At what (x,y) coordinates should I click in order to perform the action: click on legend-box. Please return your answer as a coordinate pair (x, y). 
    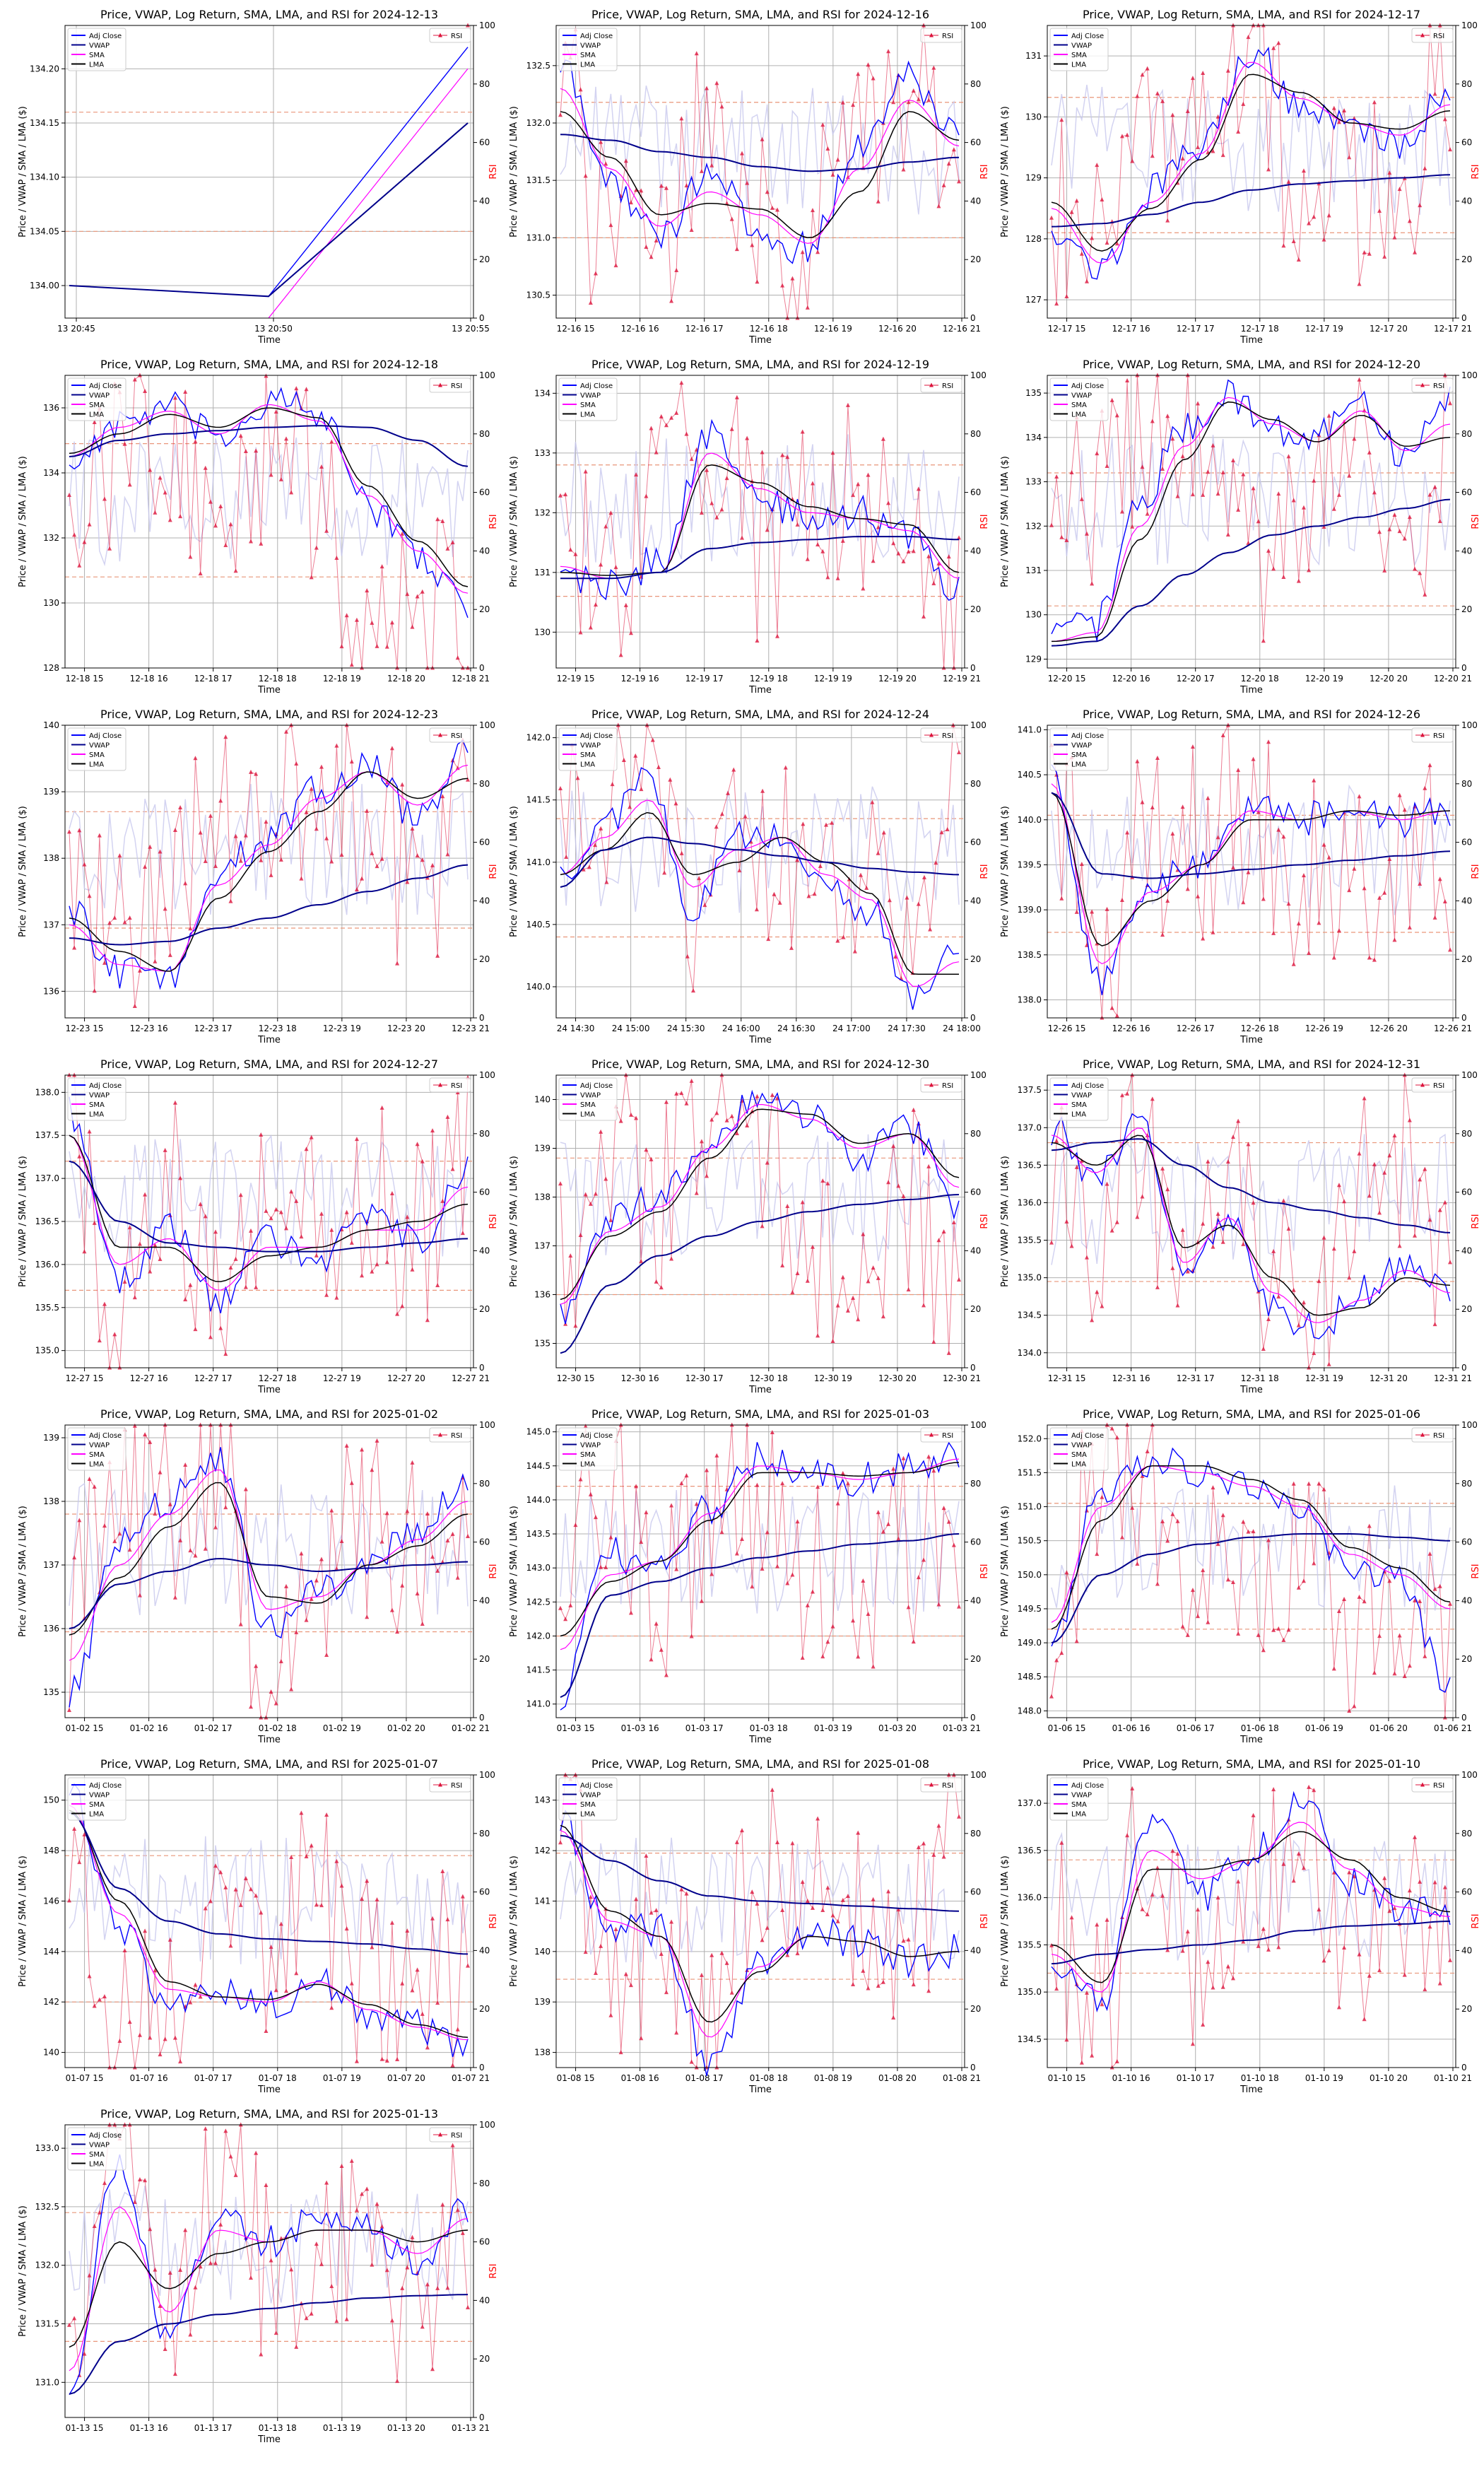
    Looking at the image, I should click on (1432, 35).